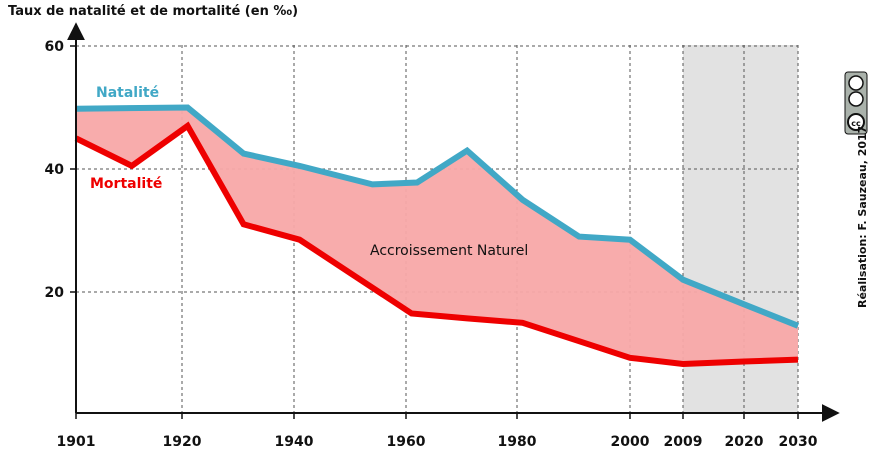 Image resolution: width=873 pixels, height=450 pixels. What do you see at coordinates (76, 442) in the screenshot?
I see `x-tick-label: 1901` at bounding box center [76, 442].